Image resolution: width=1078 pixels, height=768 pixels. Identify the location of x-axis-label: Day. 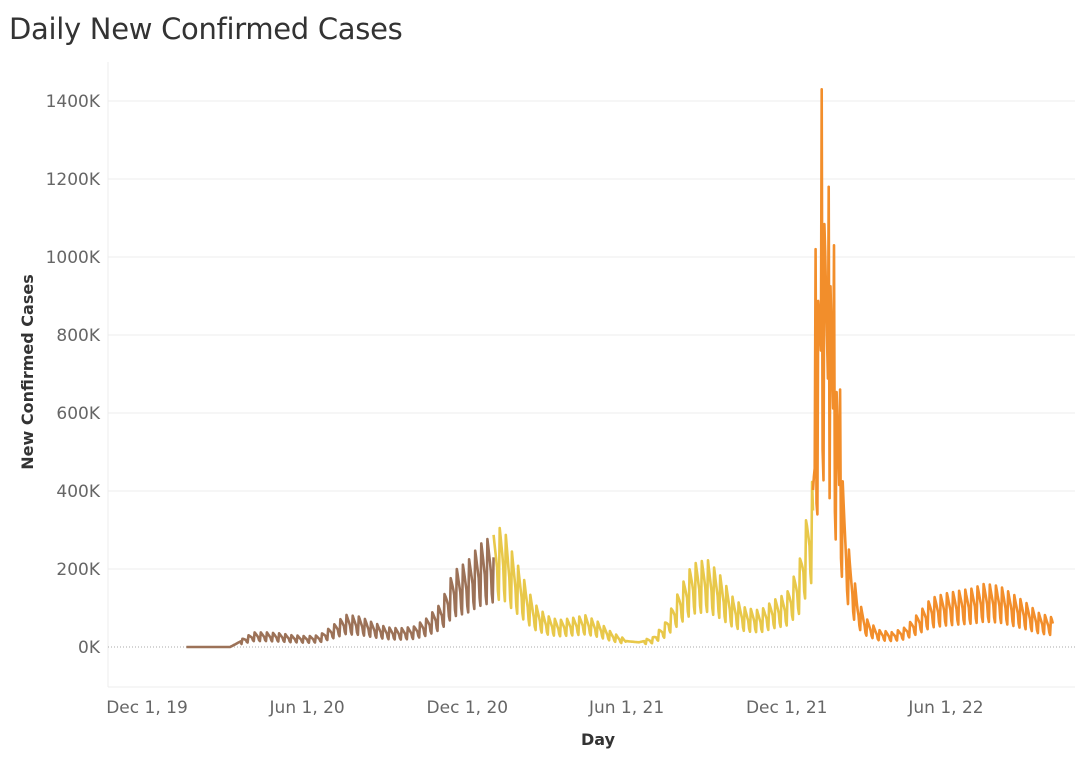
(598, 739).